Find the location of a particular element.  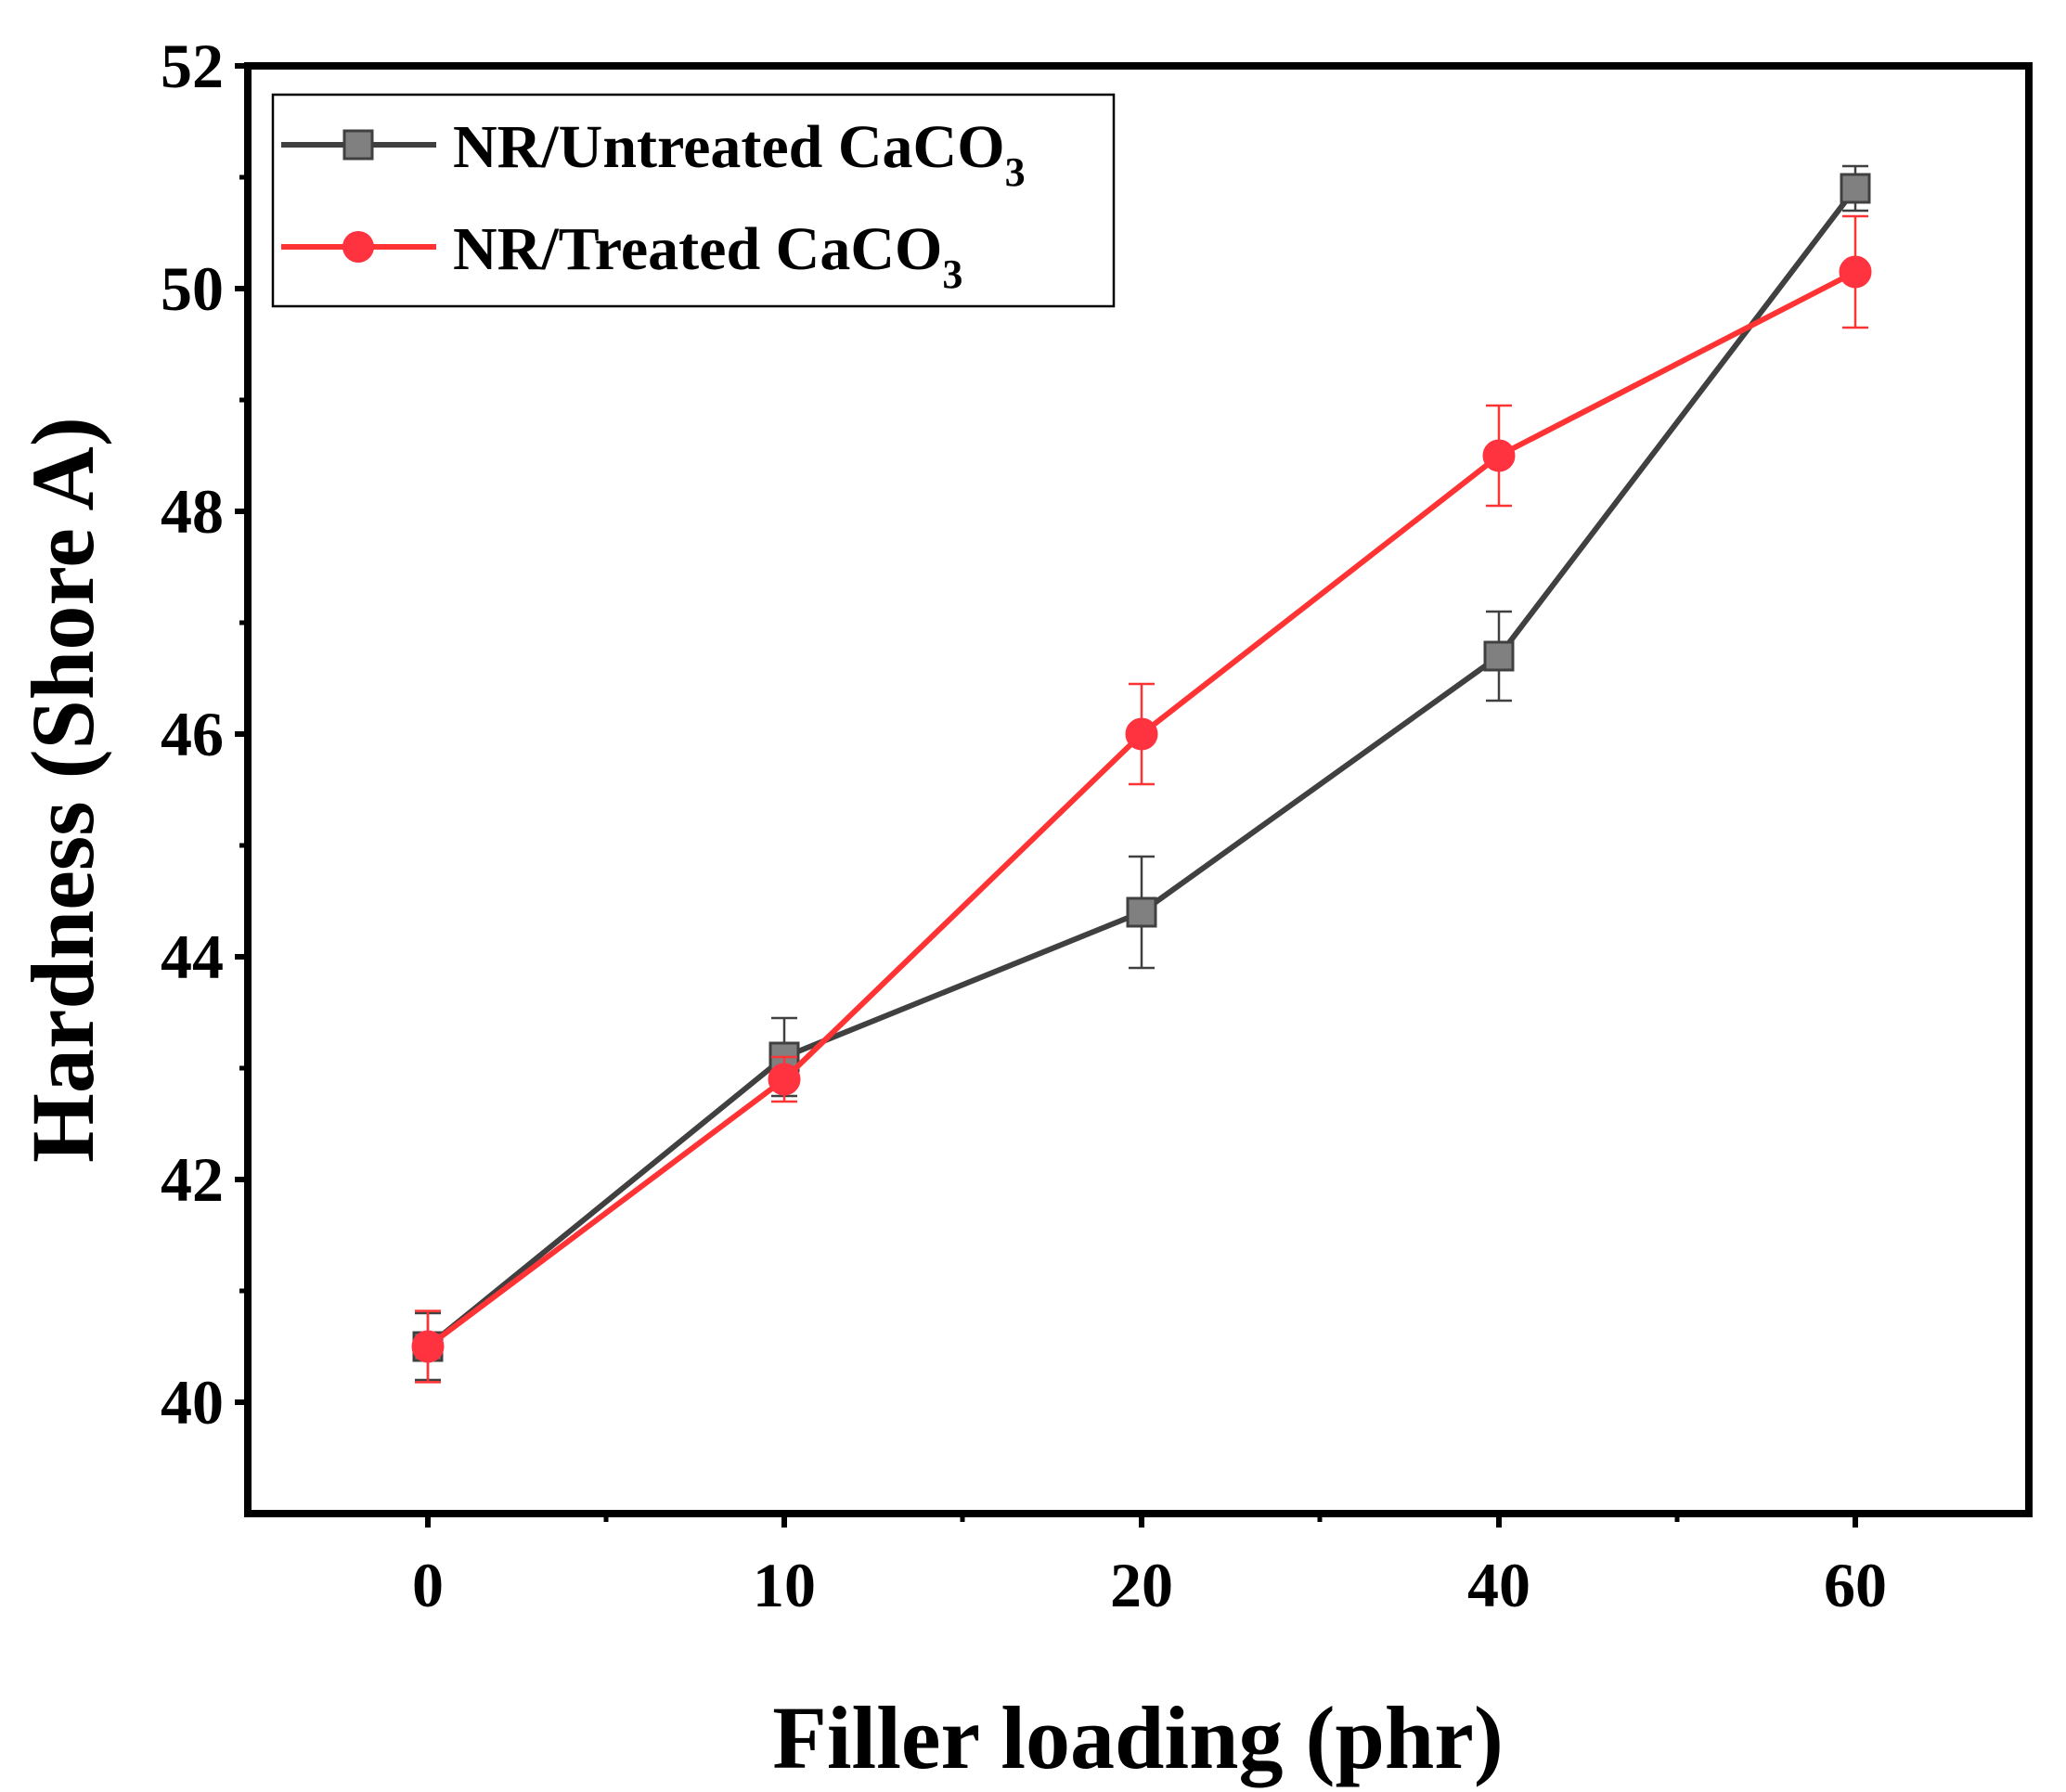

x-tick-label: 10 is located at coordinates (784, 1585).